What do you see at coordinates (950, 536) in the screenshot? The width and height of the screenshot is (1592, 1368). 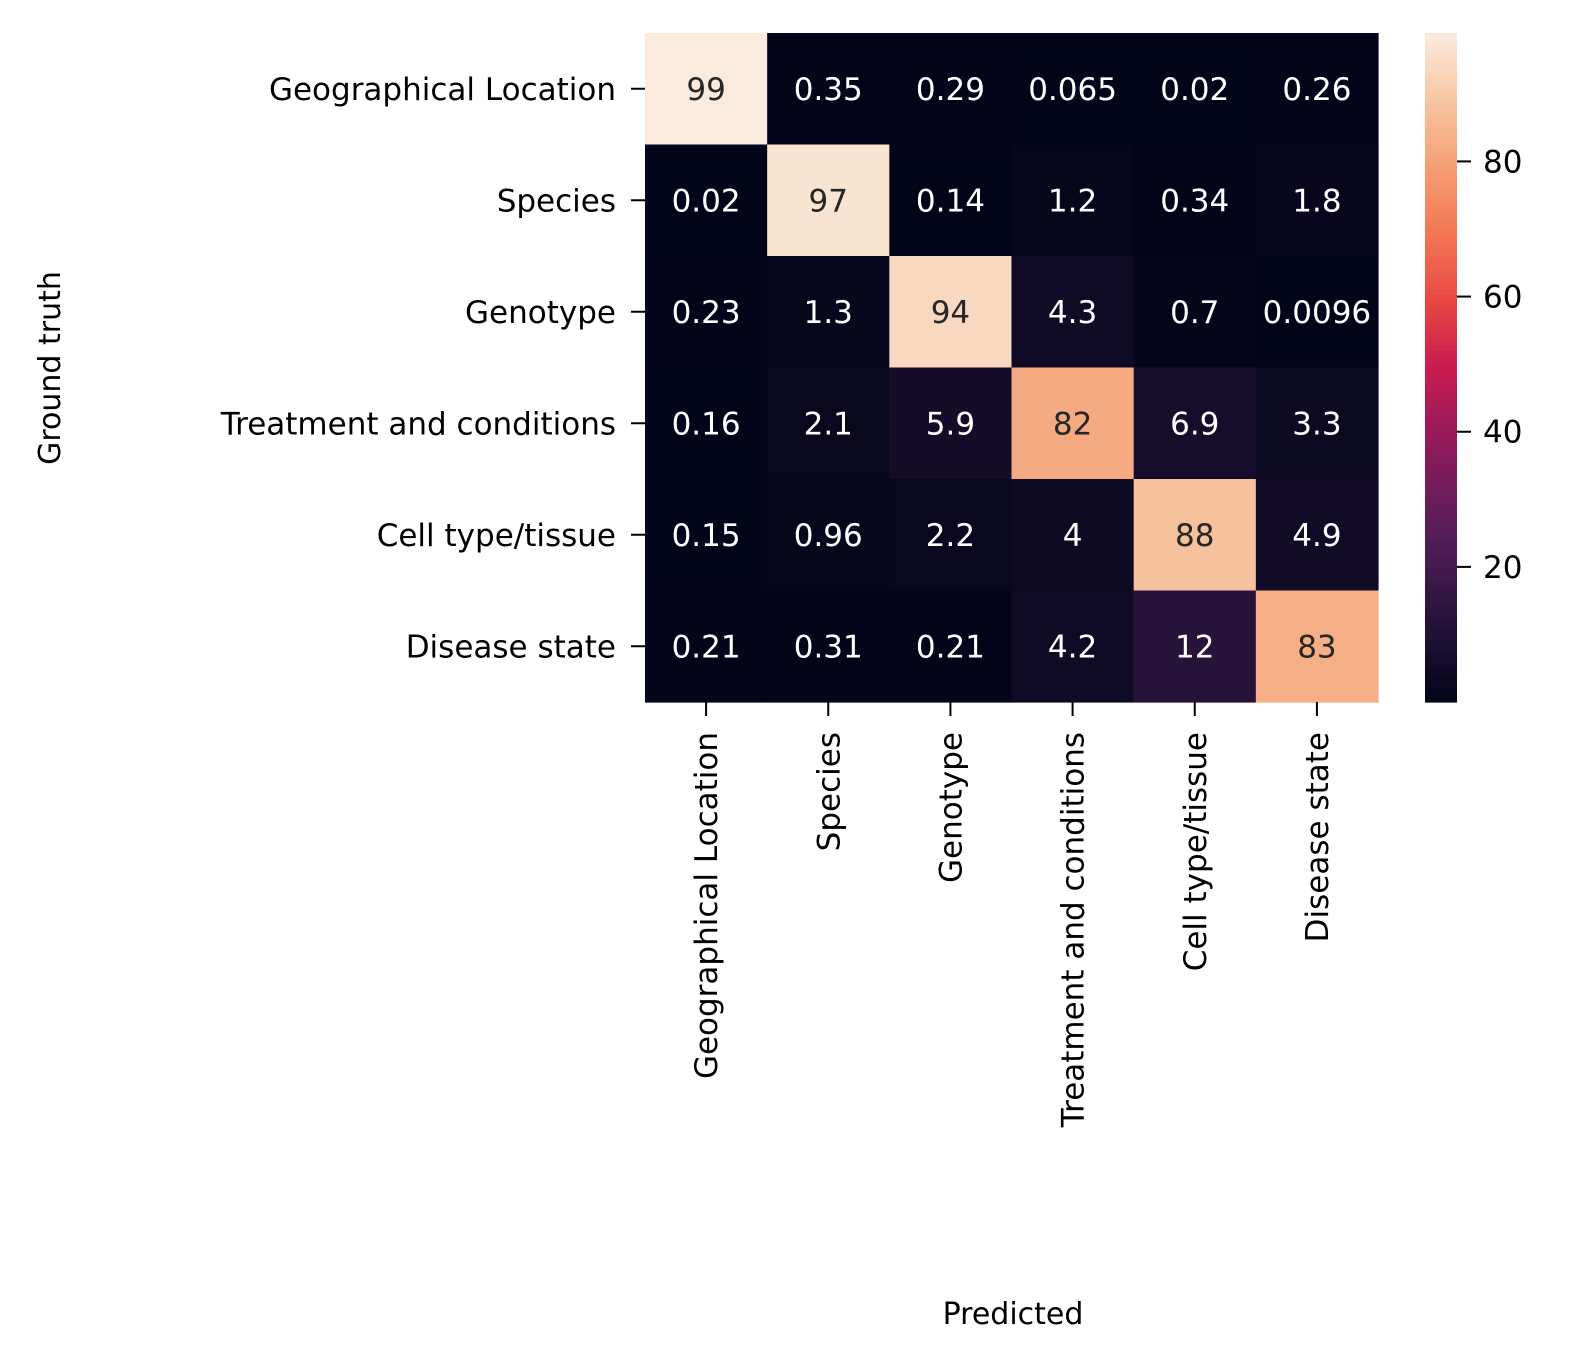 I see `cell-label-r4-c2: 2.2` at bounding box center [950, 536].